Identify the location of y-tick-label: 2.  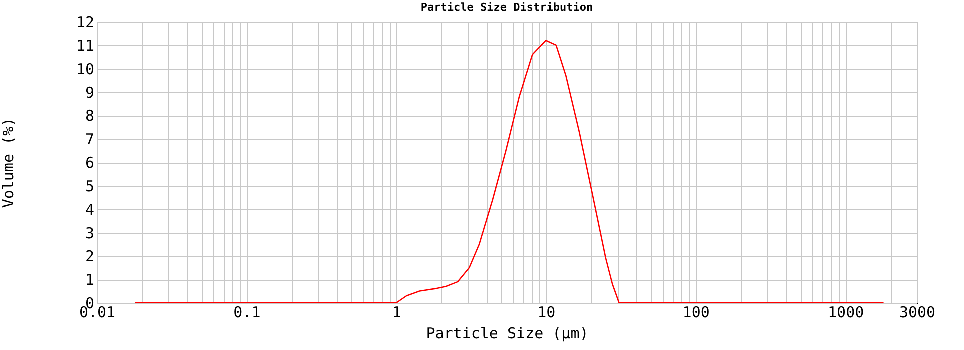
(89, 257).